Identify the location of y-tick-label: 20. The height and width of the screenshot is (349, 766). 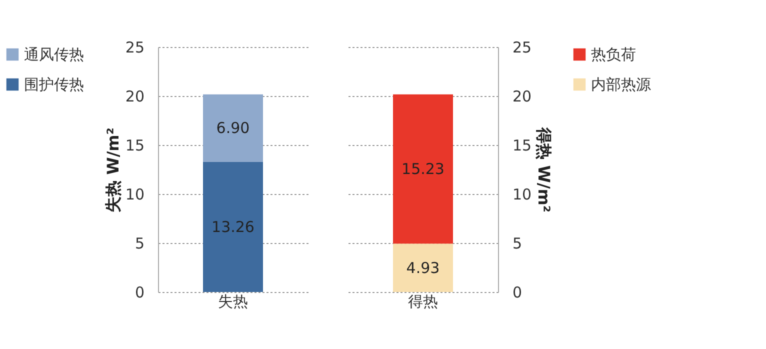
(134, 97).